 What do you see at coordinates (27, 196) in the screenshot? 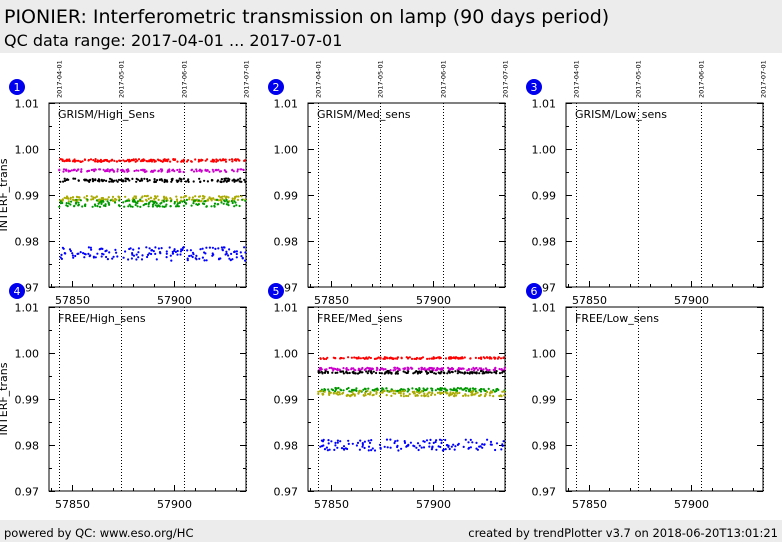
I see `y-tick-label: 0.99` at bounding box center [27, 196].